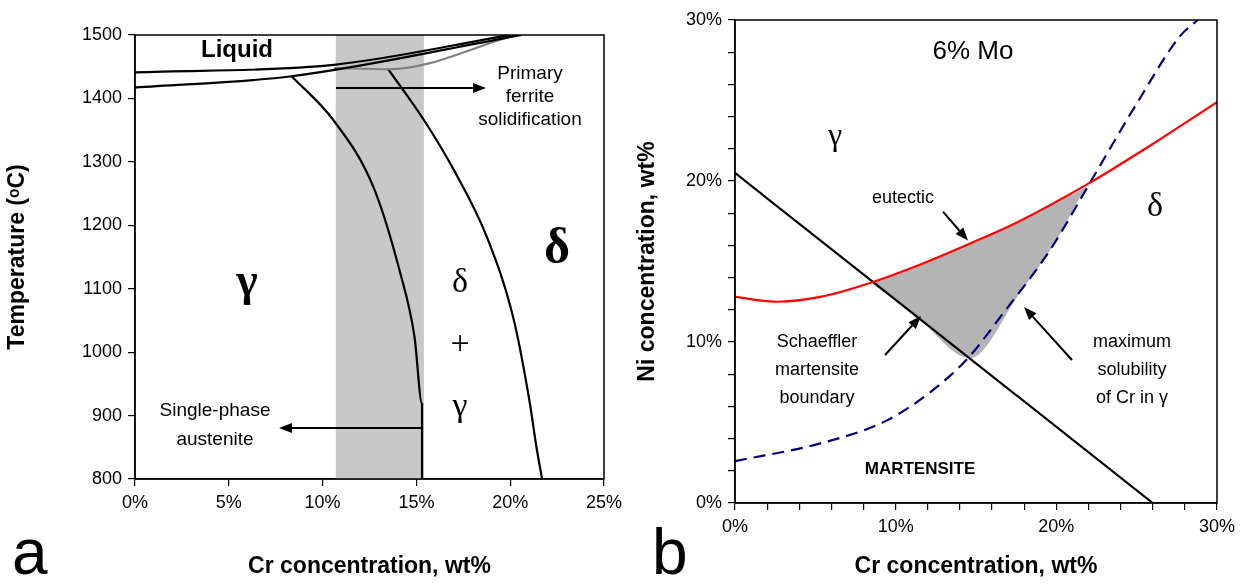 The height and width of the screenshot is (584, 1243). I want to click on annotation: δ + γ, so click(460, 342).